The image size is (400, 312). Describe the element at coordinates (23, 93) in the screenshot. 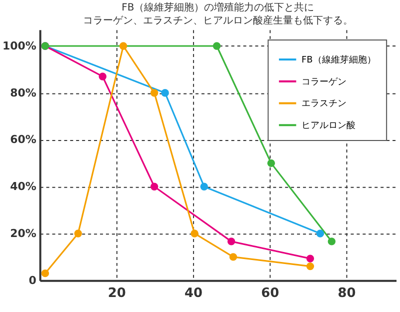

I see `y-tick-label: 80%` at that location.